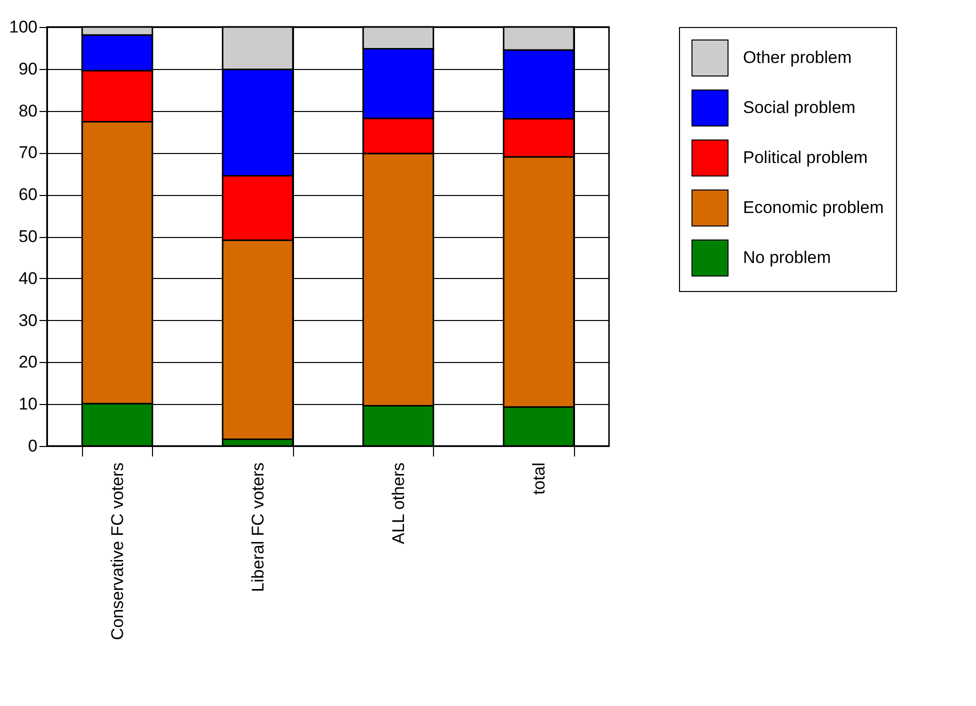 The height and width of the screenshot is (706, 976). I want to click on x-tick-label: total, so click(538, 478).